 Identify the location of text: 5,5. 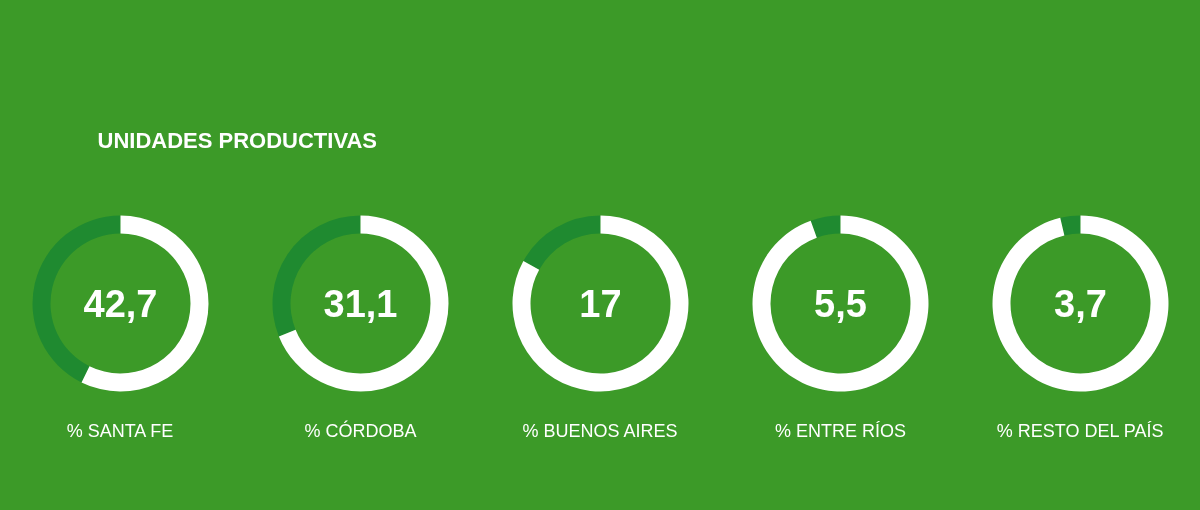
(840, 304).